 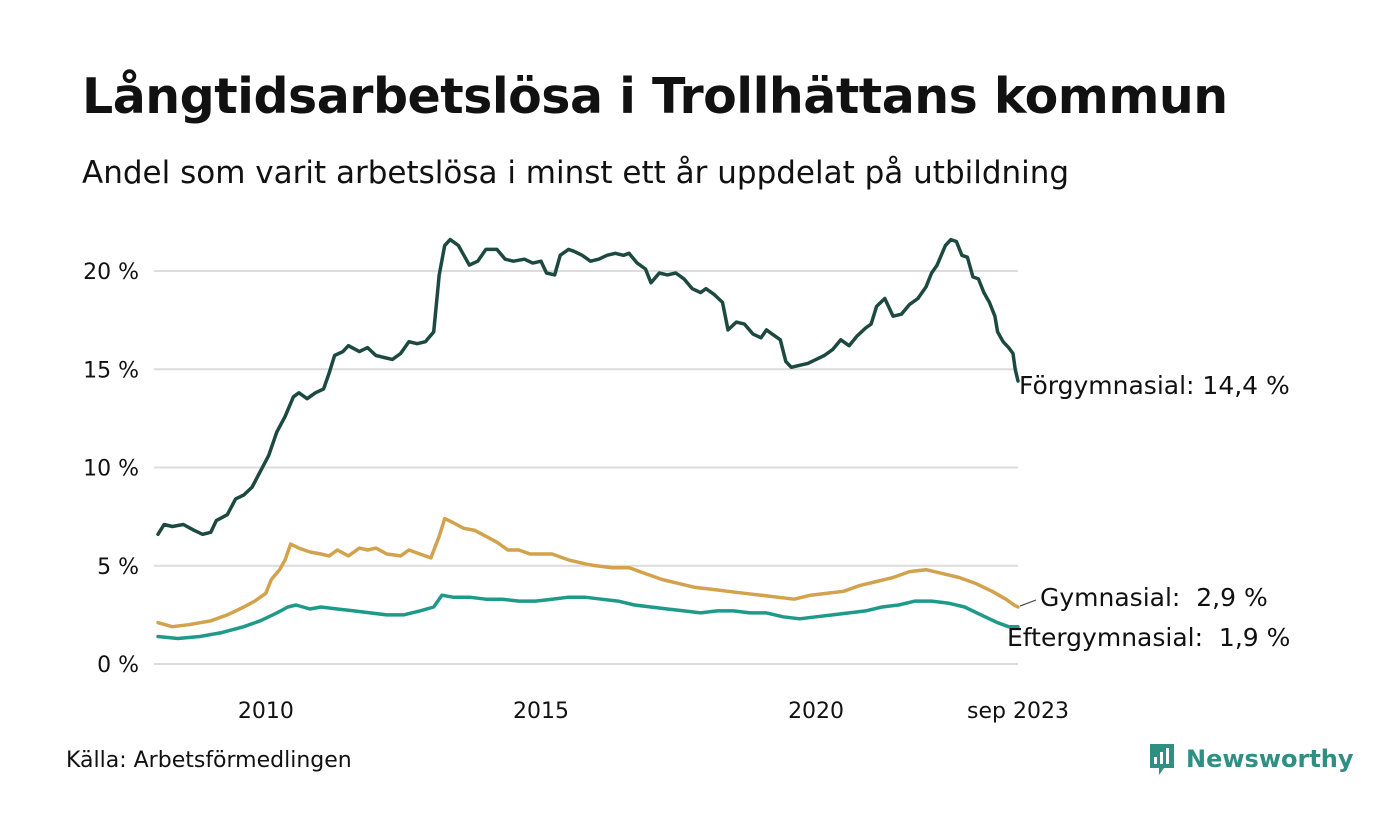 What do you see at coordinates (588, 572) in the screenshot?
I see `series-line-gymnasial` at bounding box center [588, 572].